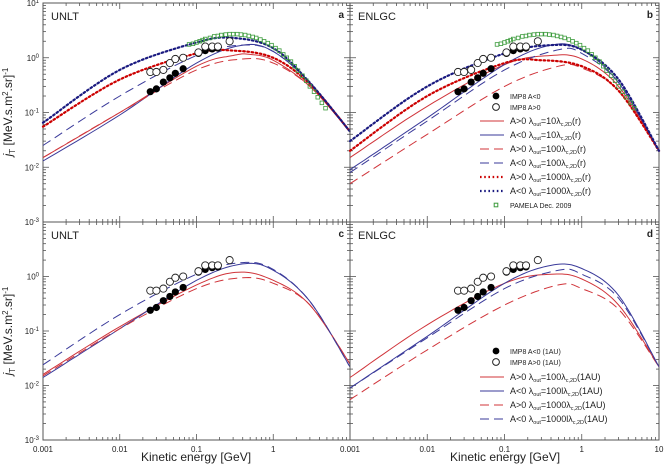 Image resolution: width=665 pixels, height=467 pixels. I want to click on legend-square-marker, so click(496, 205).